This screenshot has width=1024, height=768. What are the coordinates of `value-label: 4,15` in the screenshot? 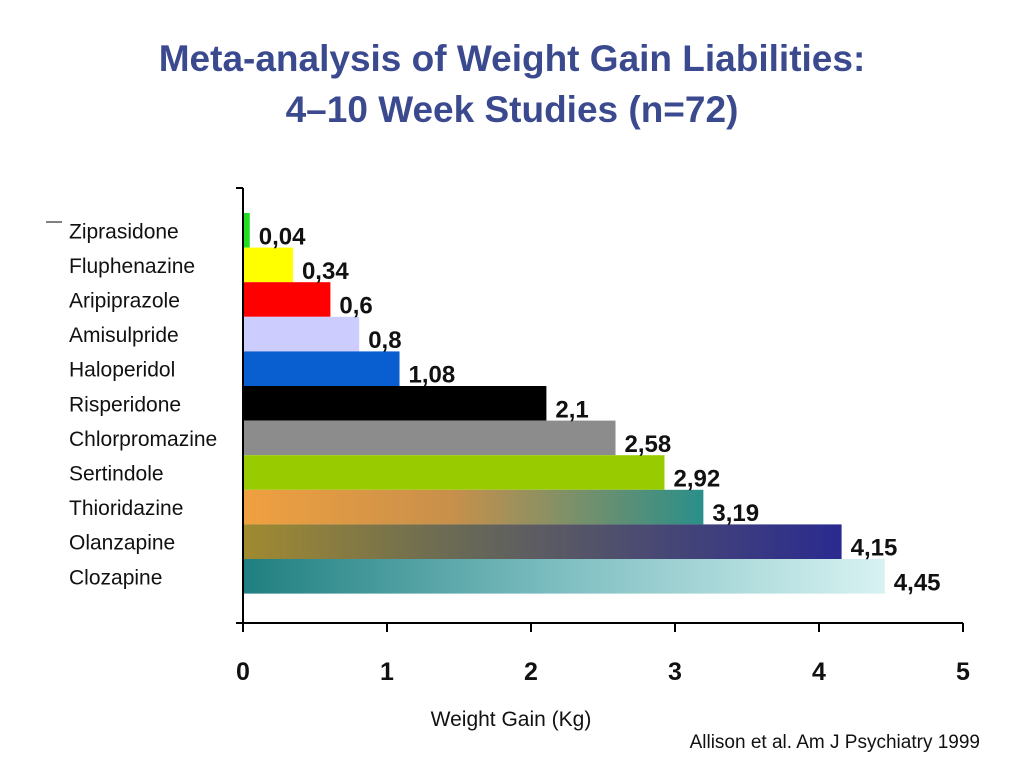 It's located at (874, 548).